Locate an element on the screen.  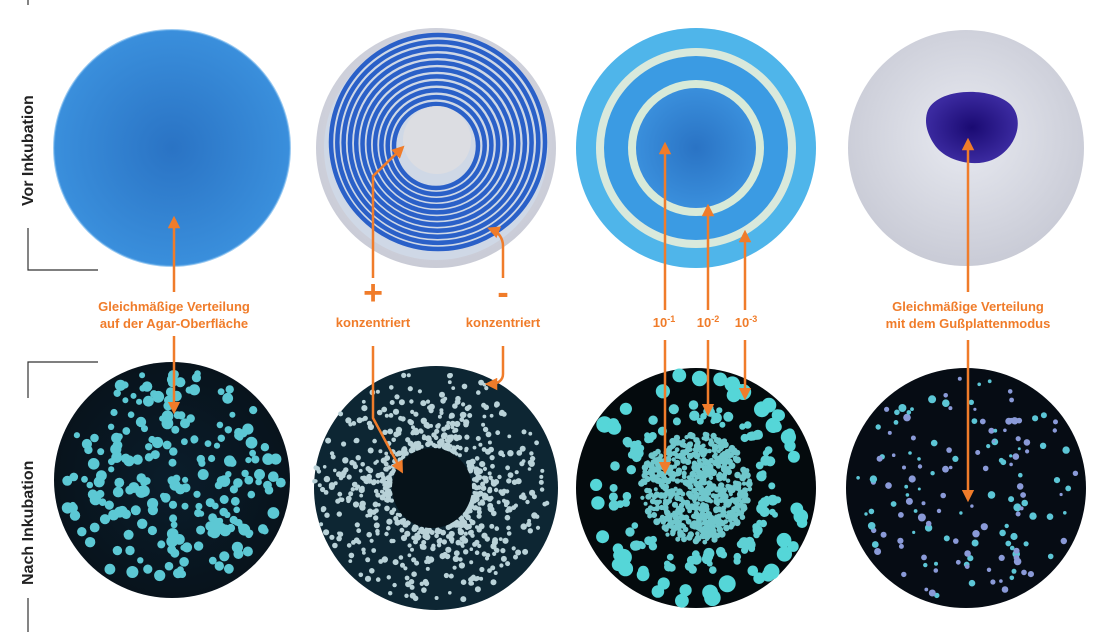
arrow-plus-down is located at coordinates (387, 410).